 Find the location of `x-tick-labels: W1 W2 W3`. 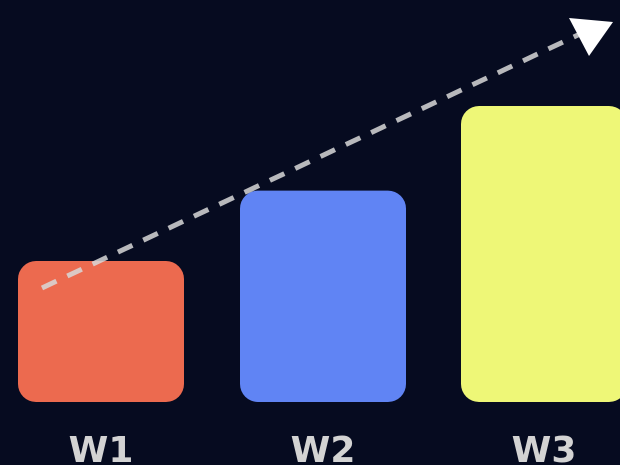

x-tick-labels: W1 W2 W3 is located at coordinates (323, 447).